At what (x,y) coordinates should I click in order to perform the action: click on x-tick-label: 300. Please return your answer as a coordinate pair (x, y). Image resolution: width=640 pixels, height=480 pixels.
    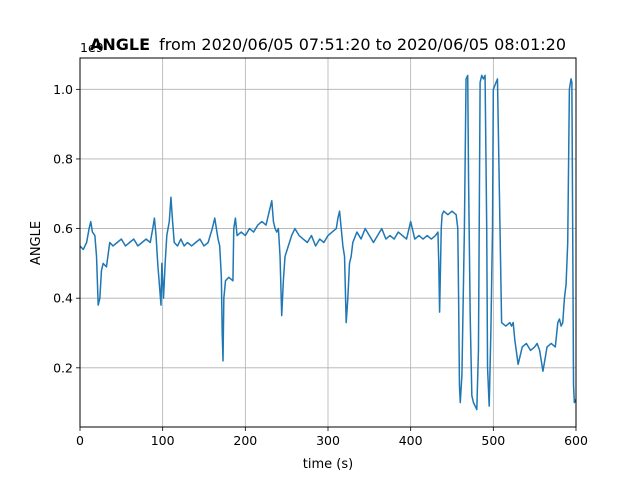
    Looking at the image, I should click on (328, 440).